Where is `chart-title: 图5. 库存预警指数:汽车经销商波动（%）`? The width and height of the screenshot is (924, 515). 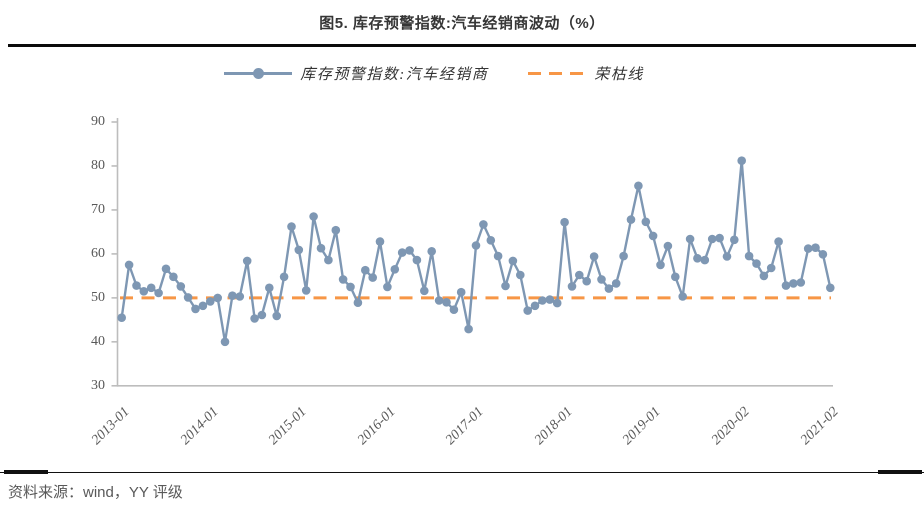
chart-title: 图5. 库存预警指数:汽车经销商波动（%） is located at coordinates (462, 23).